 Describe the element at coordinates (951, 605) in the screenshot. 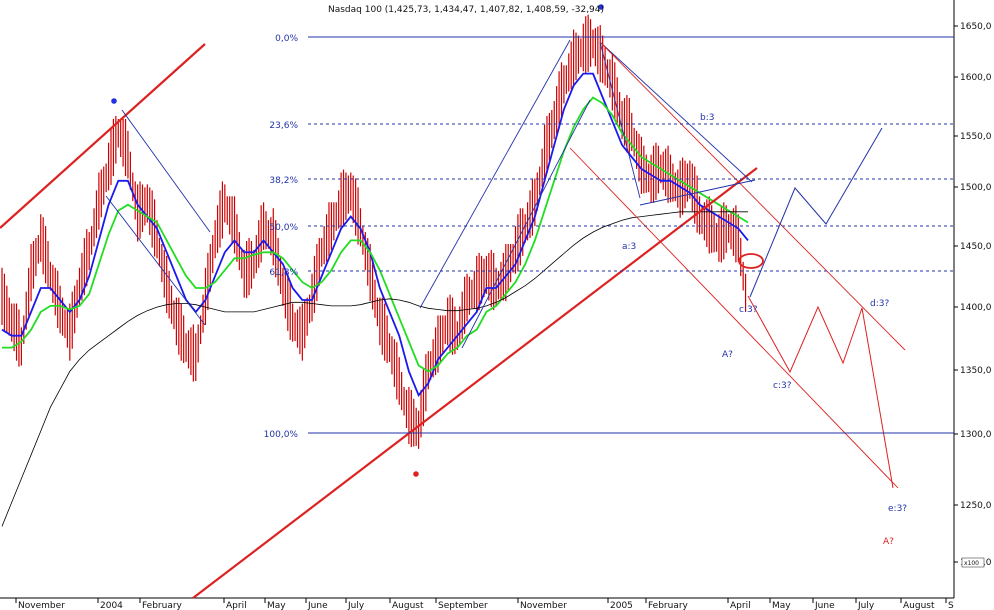

I see `x-tick-label: S` at that location.